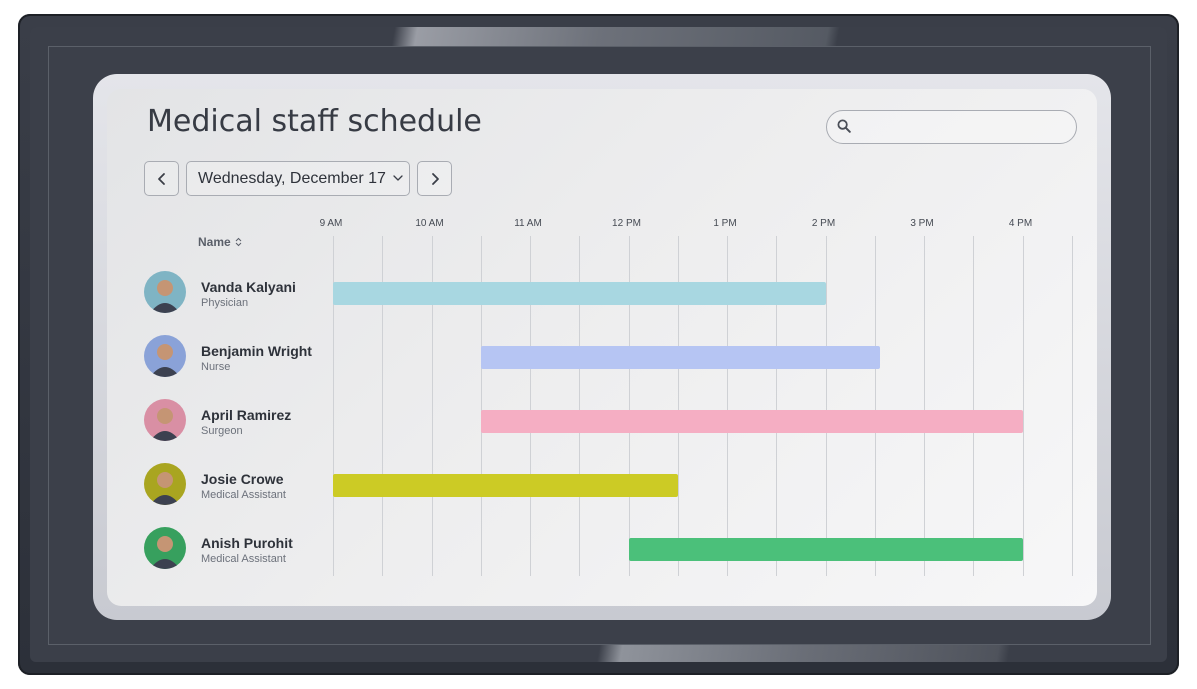 This screenshot has height=689, width=1197. What do you see at coordinates (256, 351) in the screenshot?
I see `staff-name: Benjamin Wright` at bounding box center [256, 351].